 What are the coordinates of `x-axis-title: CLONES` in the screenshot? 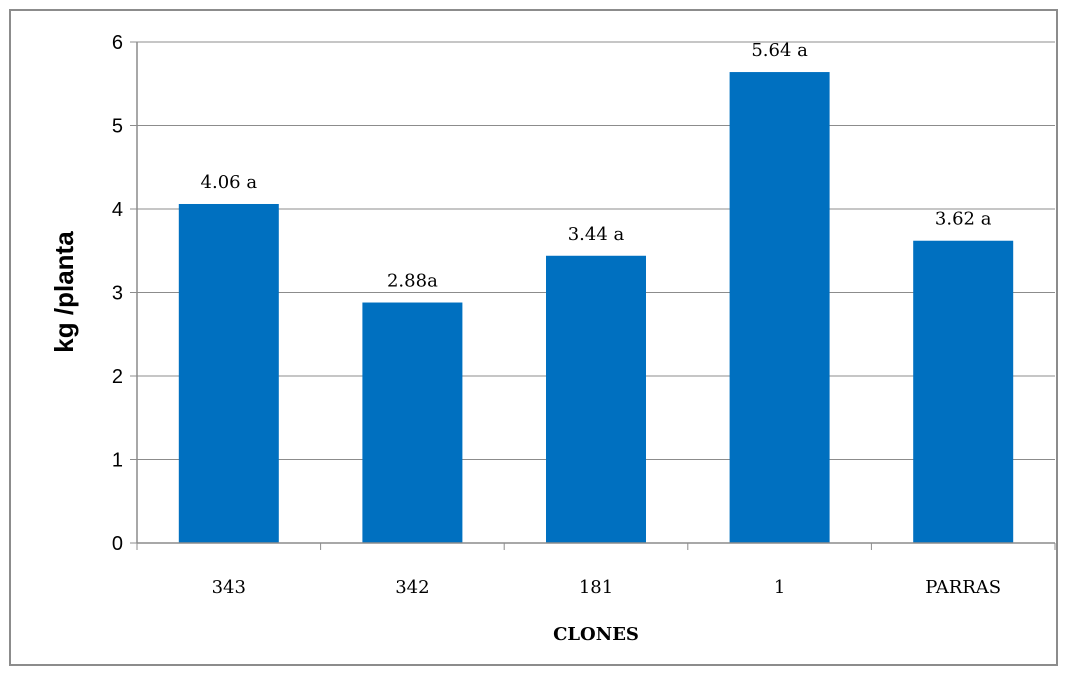 It's located at (596, 634).